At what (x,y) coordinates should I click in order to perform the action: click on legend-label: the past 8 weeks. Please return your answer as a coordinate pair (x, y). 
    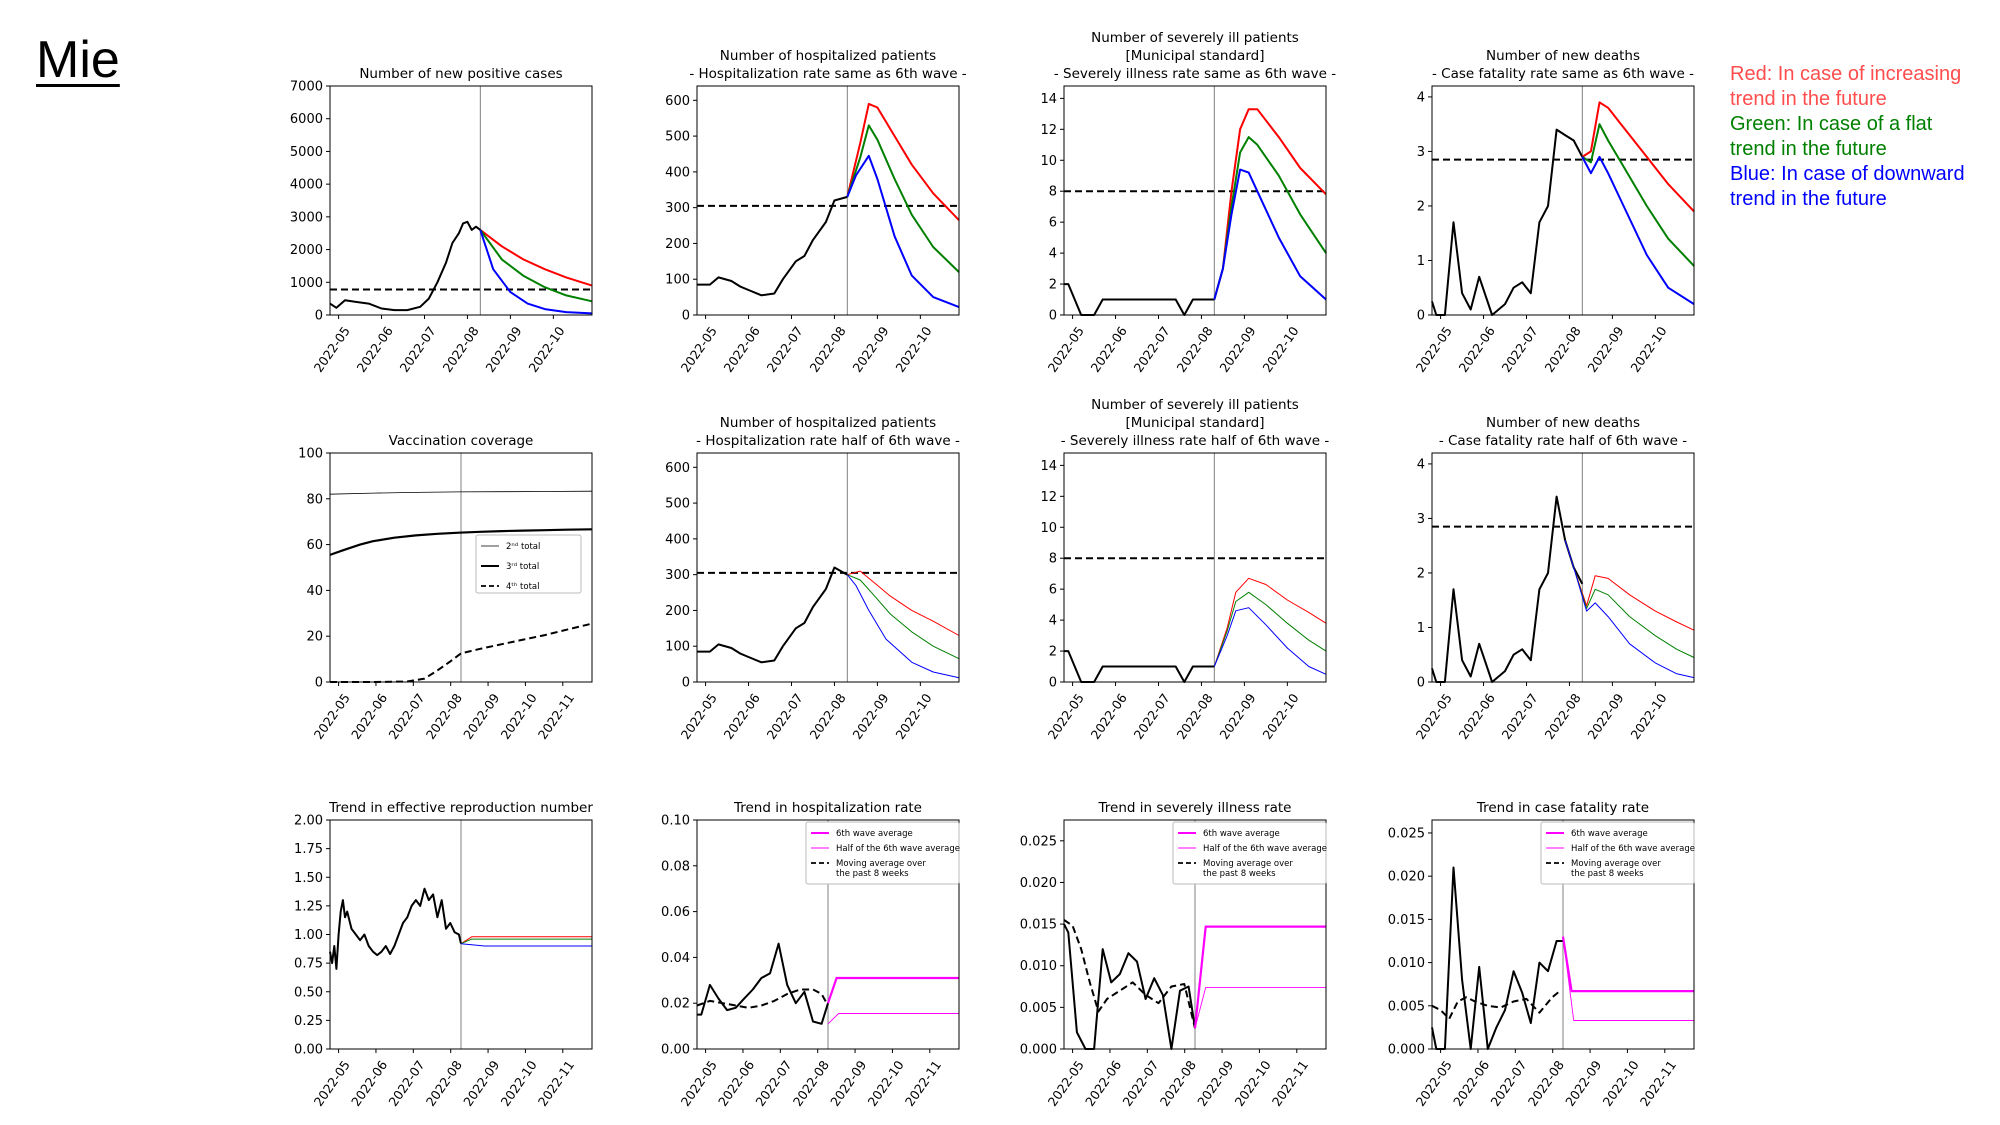
    Looking at the image, I should click on (872, 874).